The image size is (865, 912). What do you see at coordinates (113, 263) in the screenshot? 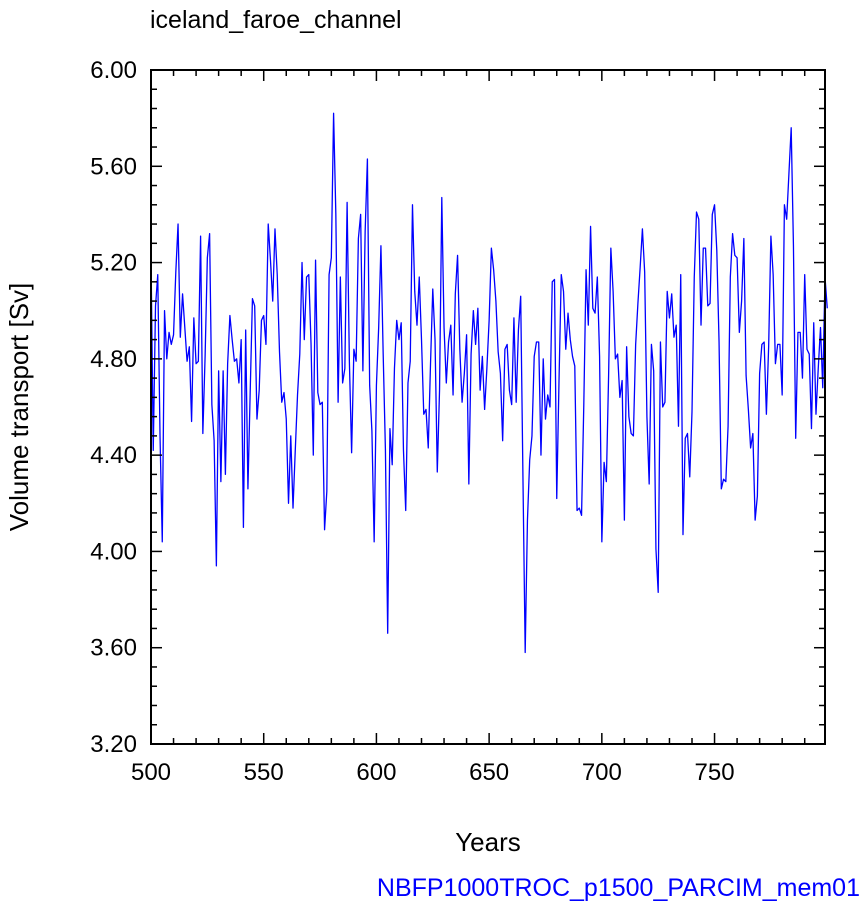
I see `y-tick-label: 5.20` at bounding box center [113, 263].